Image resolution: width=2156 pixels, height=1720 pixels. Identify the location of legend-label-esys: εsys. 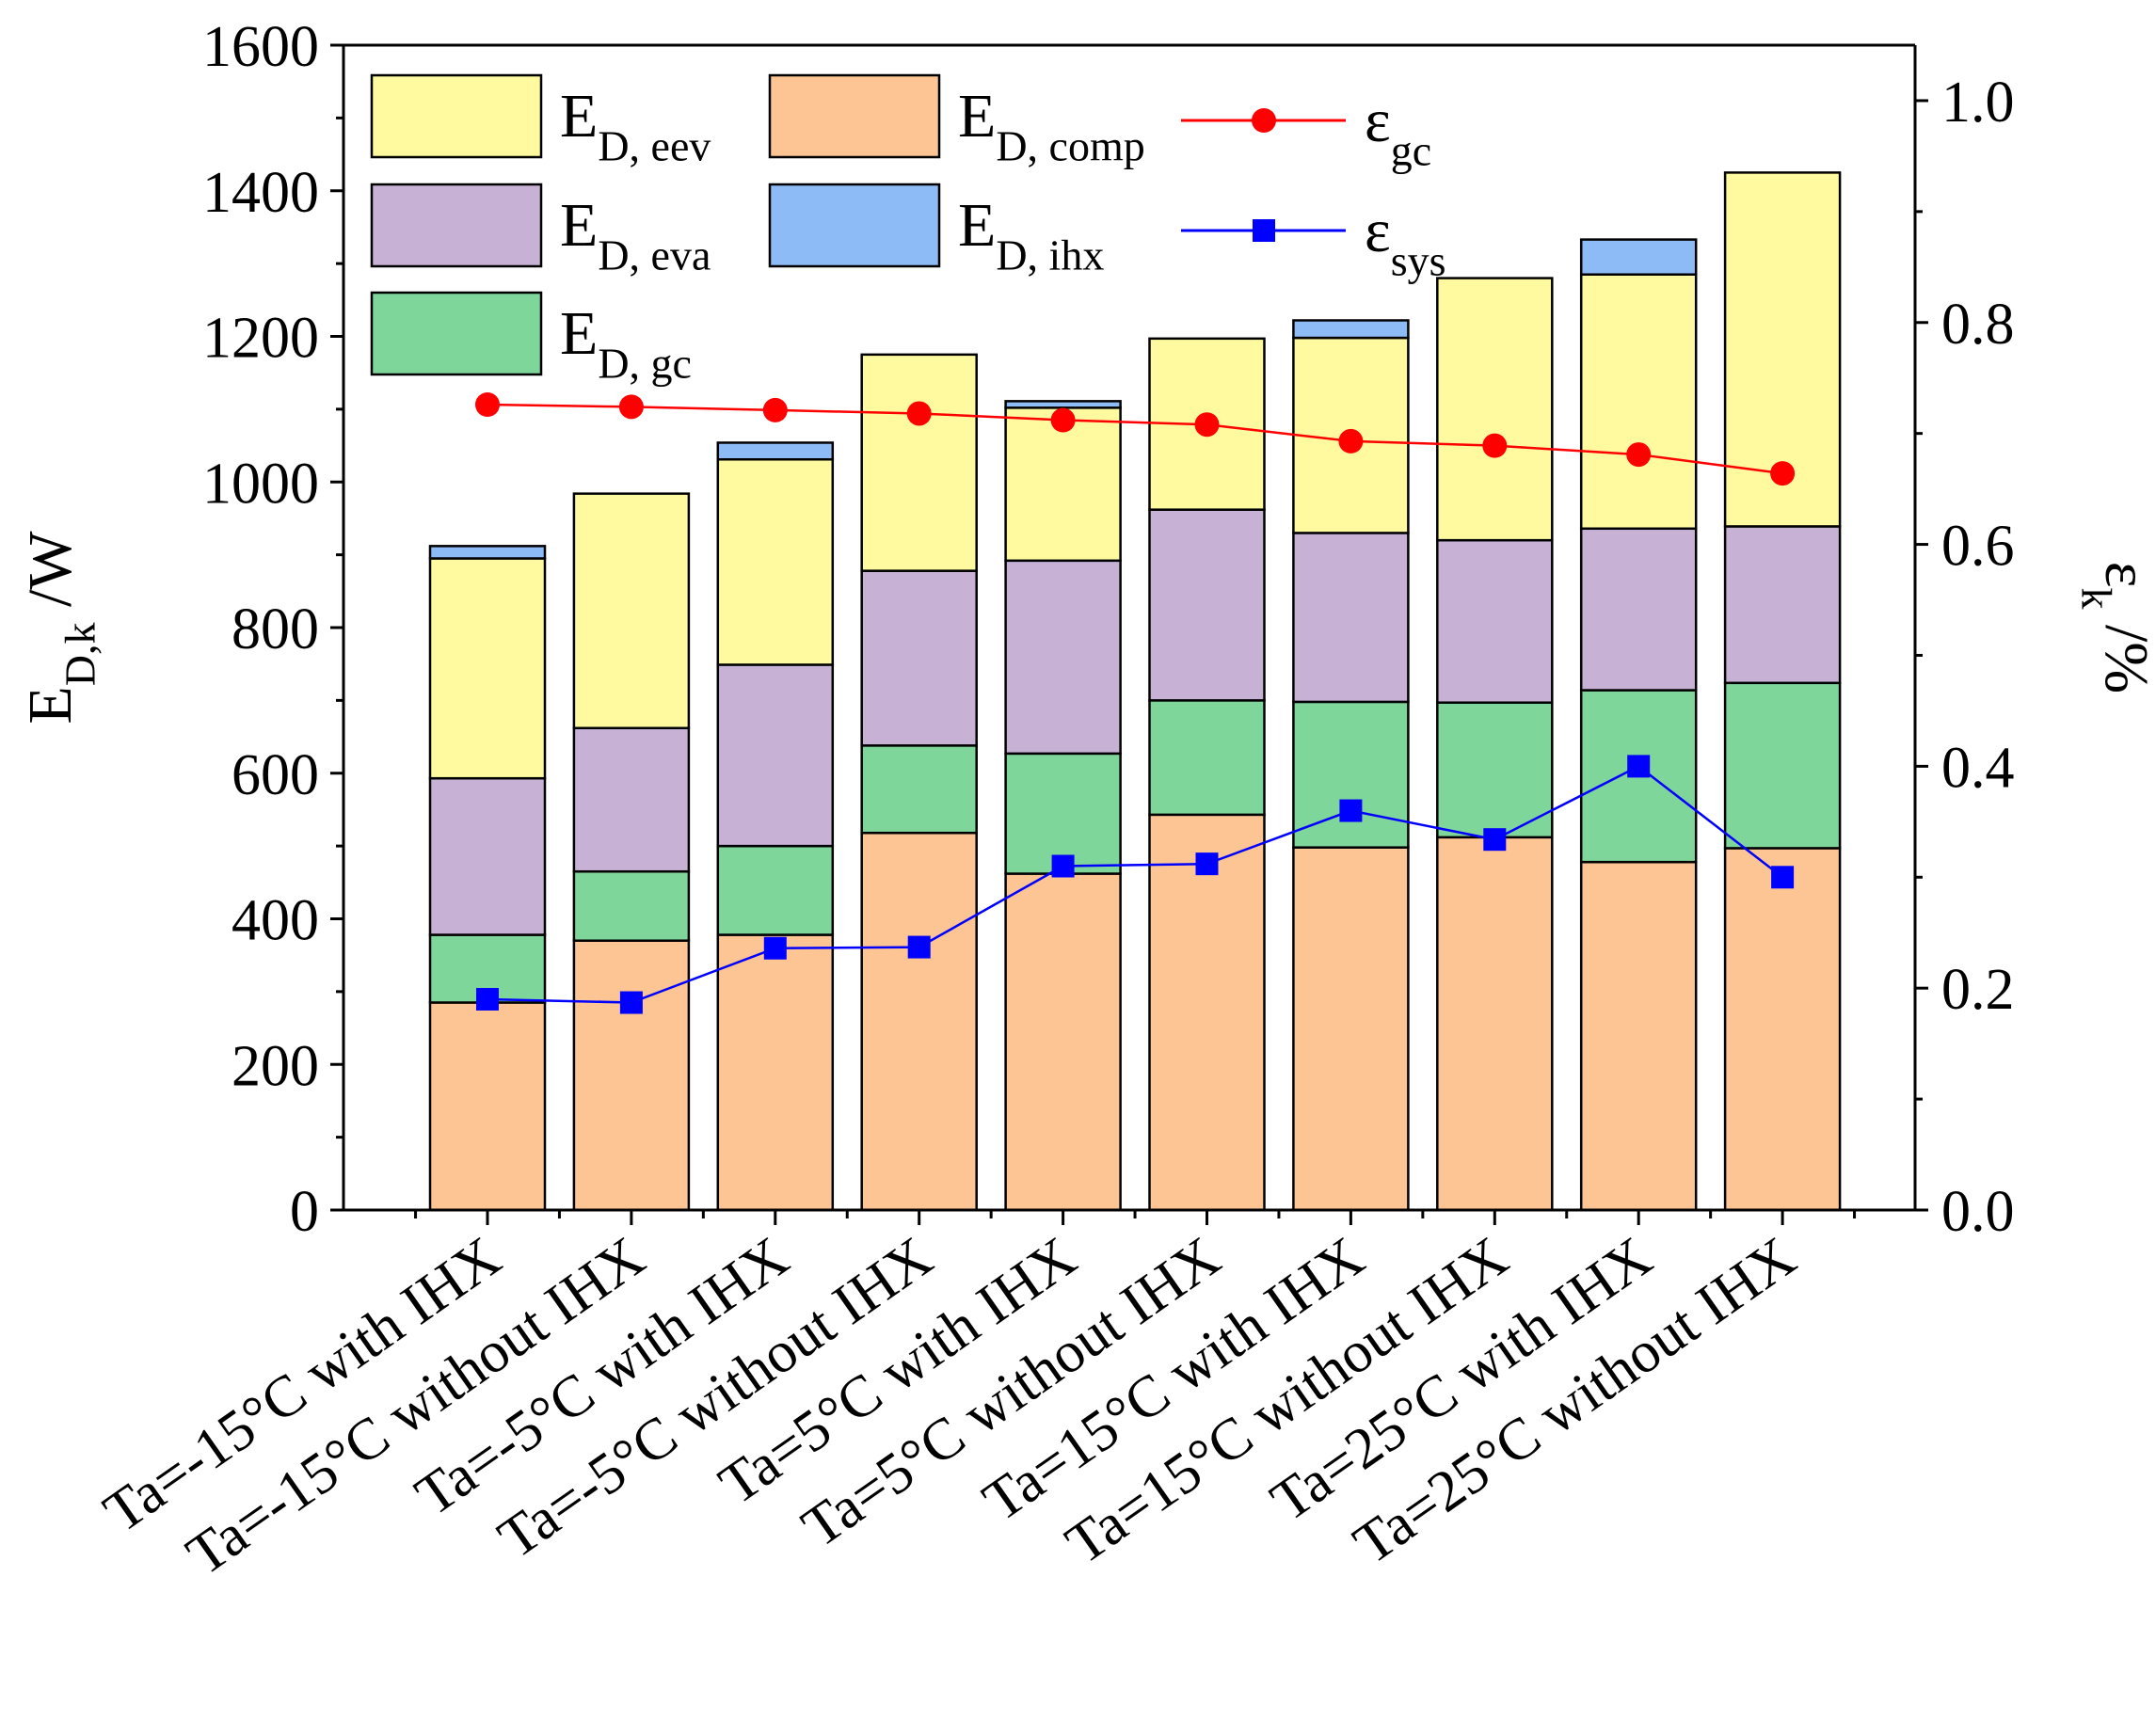
(1405, 240).